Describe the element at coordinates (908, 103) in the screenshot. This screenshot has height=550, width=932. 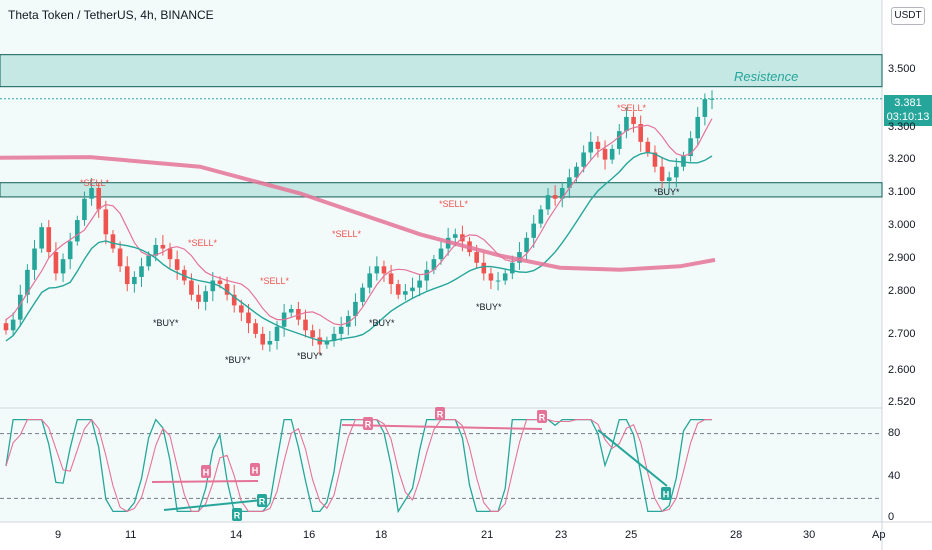
I see `last-price: 3.381` at that location.